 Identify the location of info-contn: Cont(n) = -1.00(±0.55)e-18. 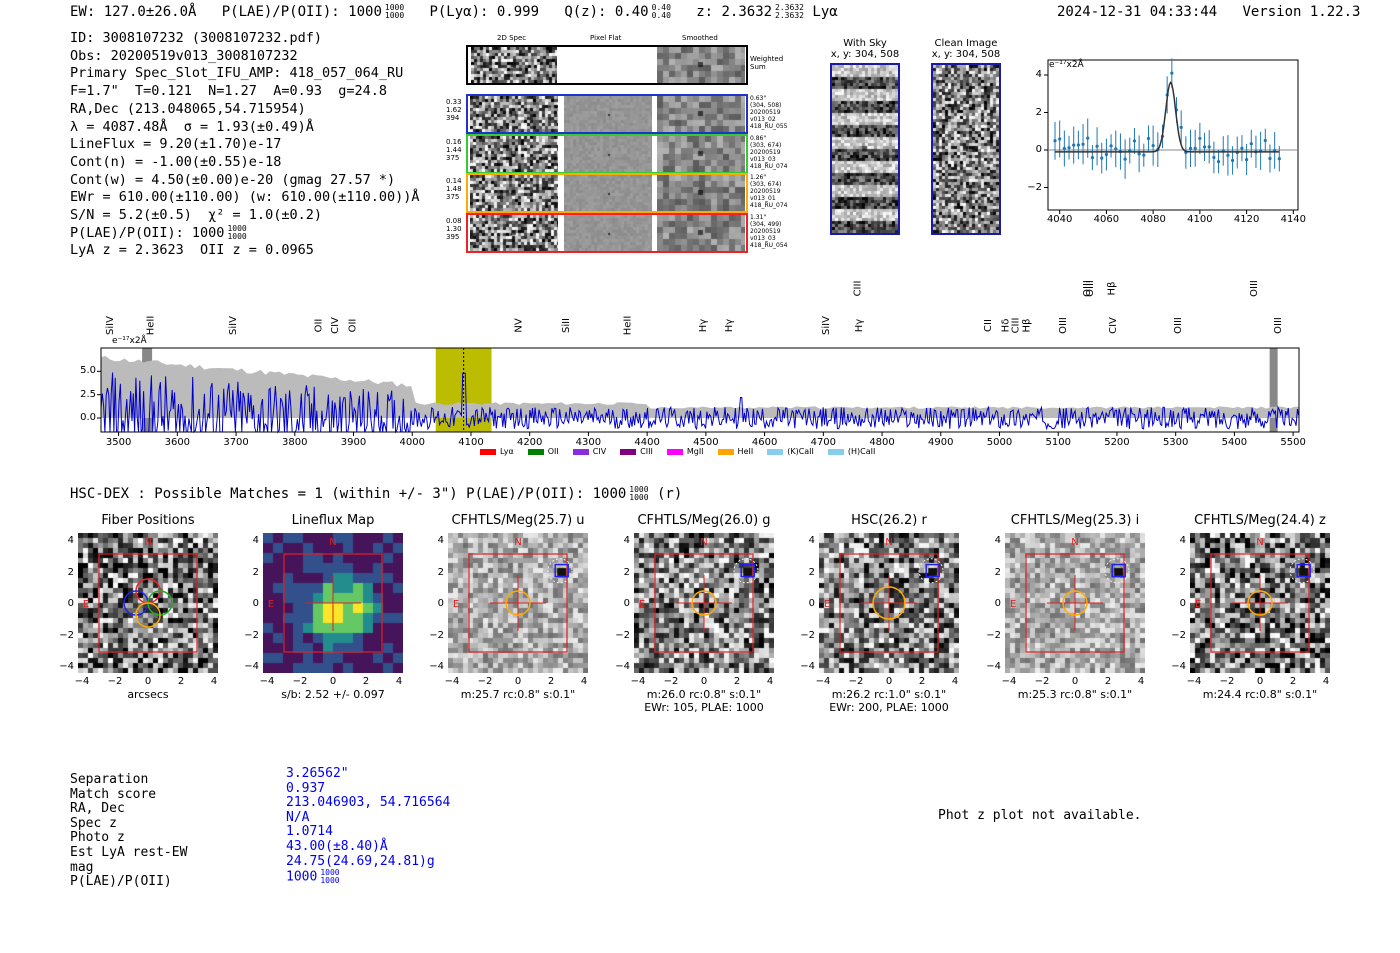
(176, 161).